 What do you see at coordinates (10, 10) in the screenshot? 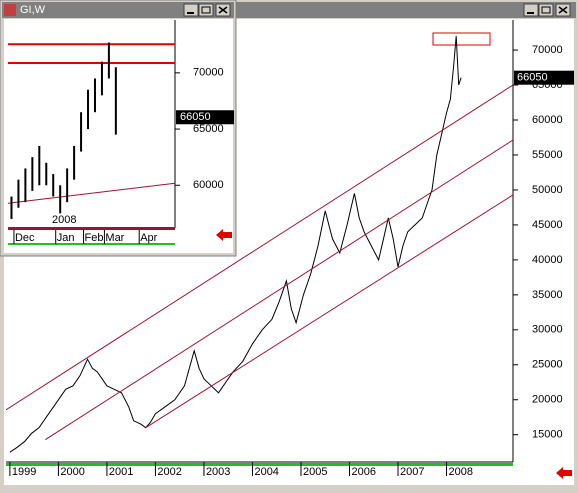
I see `window-icon` at bounding box center [10, 10].